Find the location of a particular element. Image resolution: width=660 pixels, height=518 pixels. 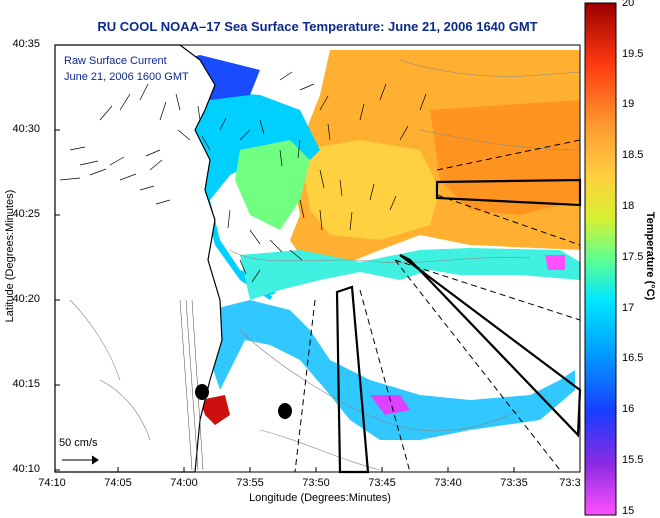

colorbar-tick-label: 15 is located at coordinates (628, 511).